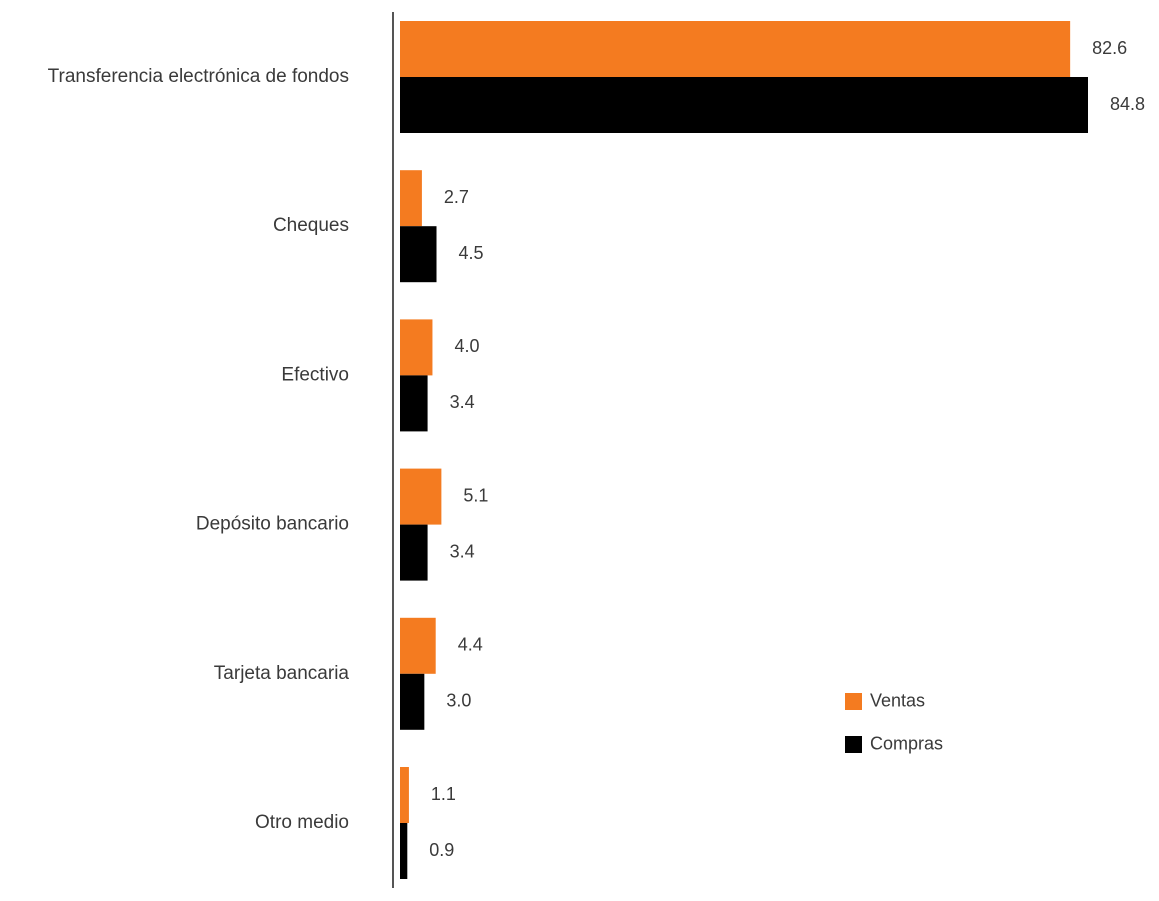 This screenshot has height=901, width=1159. What do you see at coordinates (897, 700) in the screenshot?
I see `legend-label-ventas: Ventas` at bounding box center [897, 700].